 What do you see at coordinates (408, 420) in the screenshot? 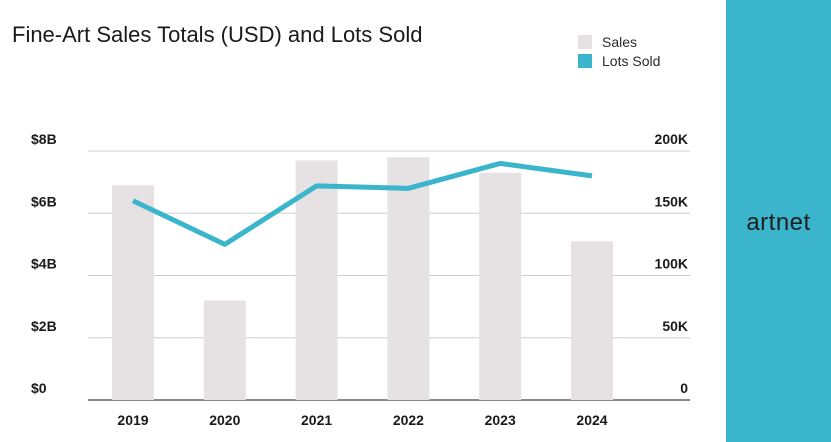
I see `x-tick-label-2022: 2022` at bounding box center [408, 420].